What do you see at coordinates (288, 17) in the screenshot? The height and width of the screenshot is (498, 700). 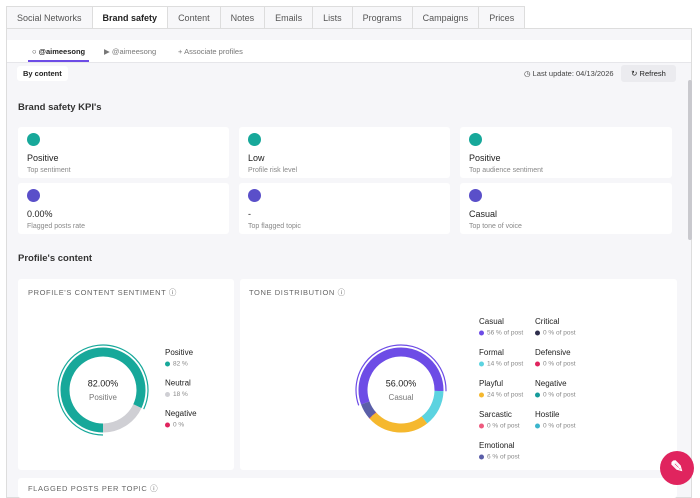 I see `tab: Emails` at bounding box center [288, 17].